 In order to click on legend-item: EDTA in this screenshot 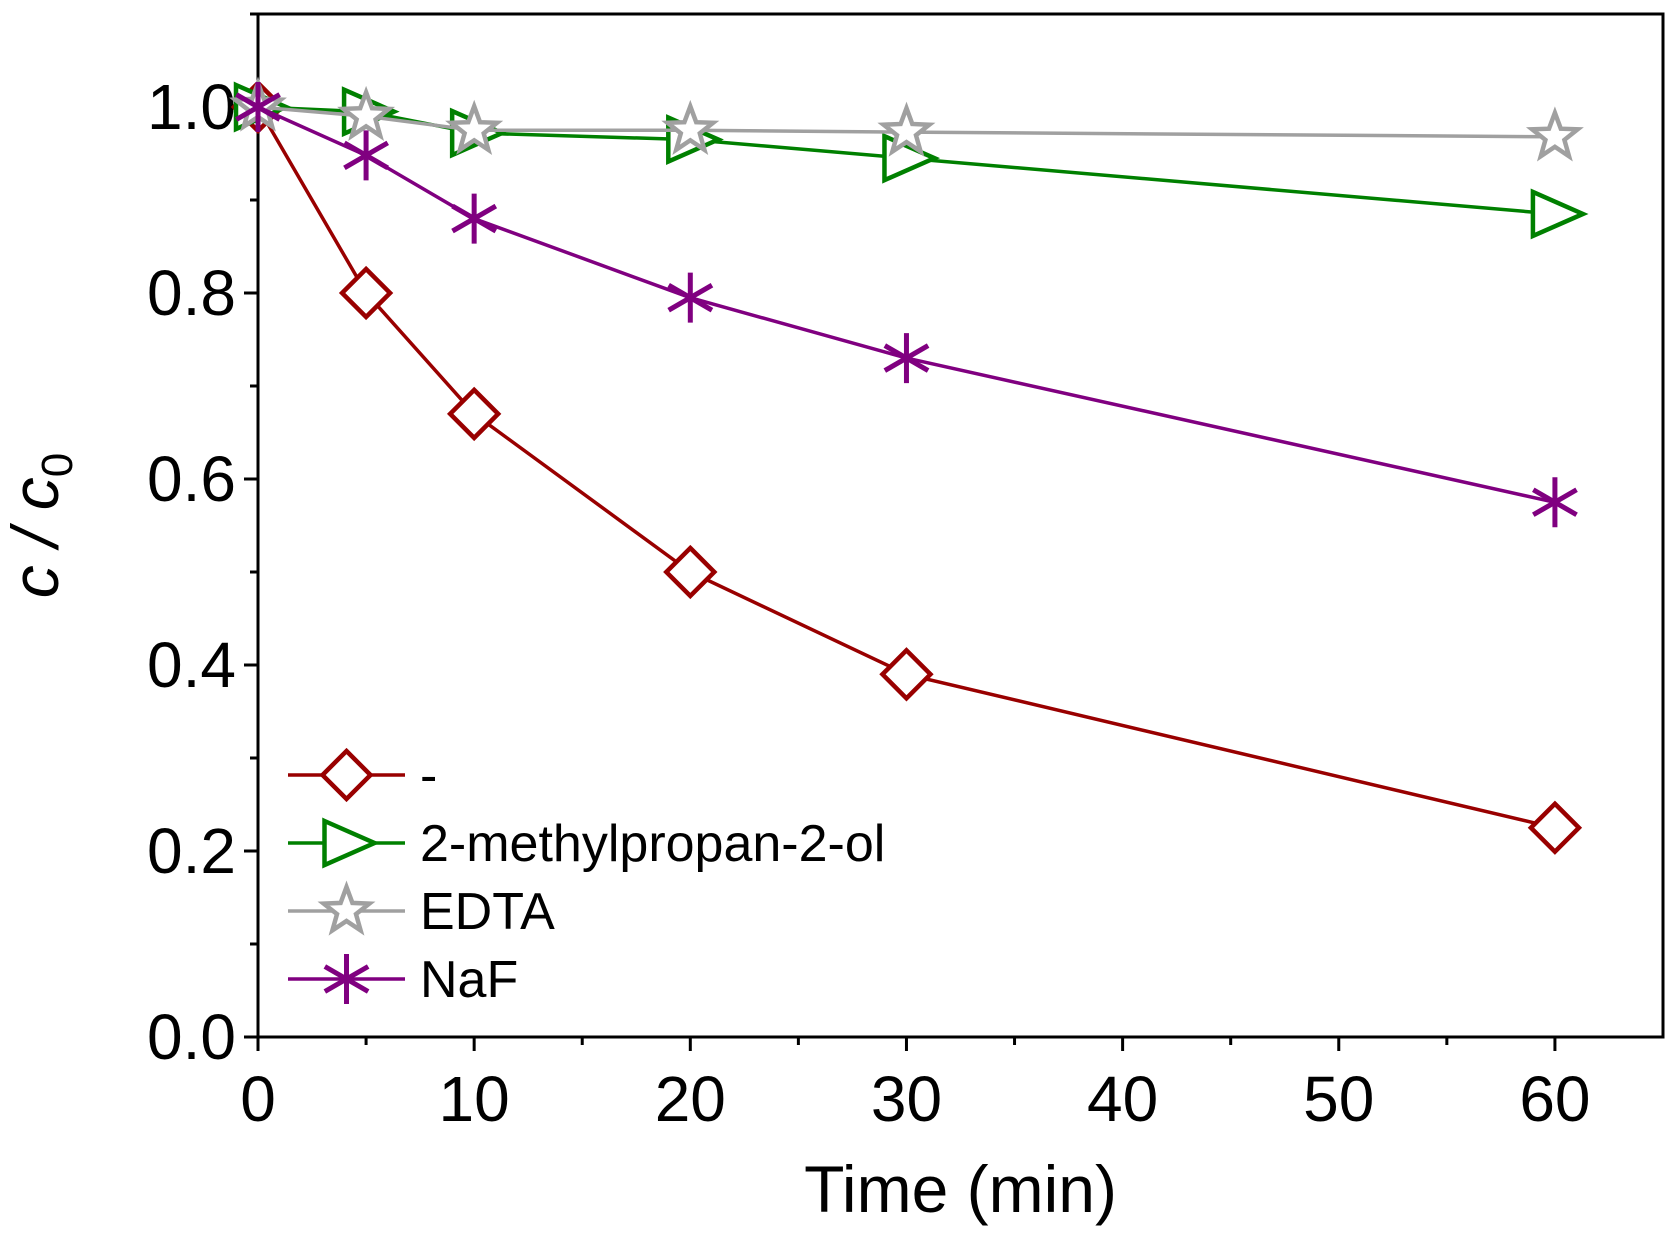, I will do `click(421, 910)`.